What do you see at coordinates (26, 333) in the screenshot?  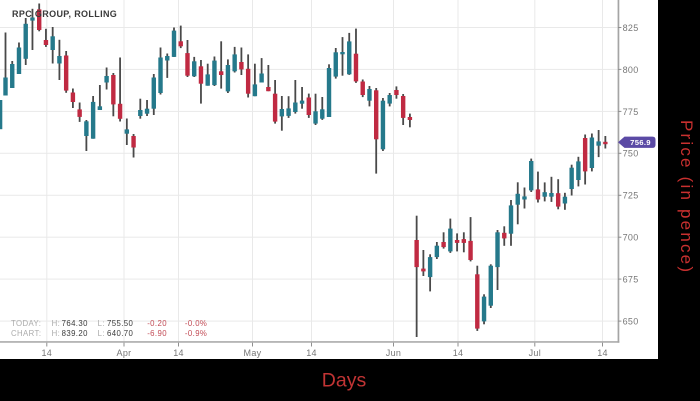 I see `svg-text: CHART:` at bounding box center [26, 333].